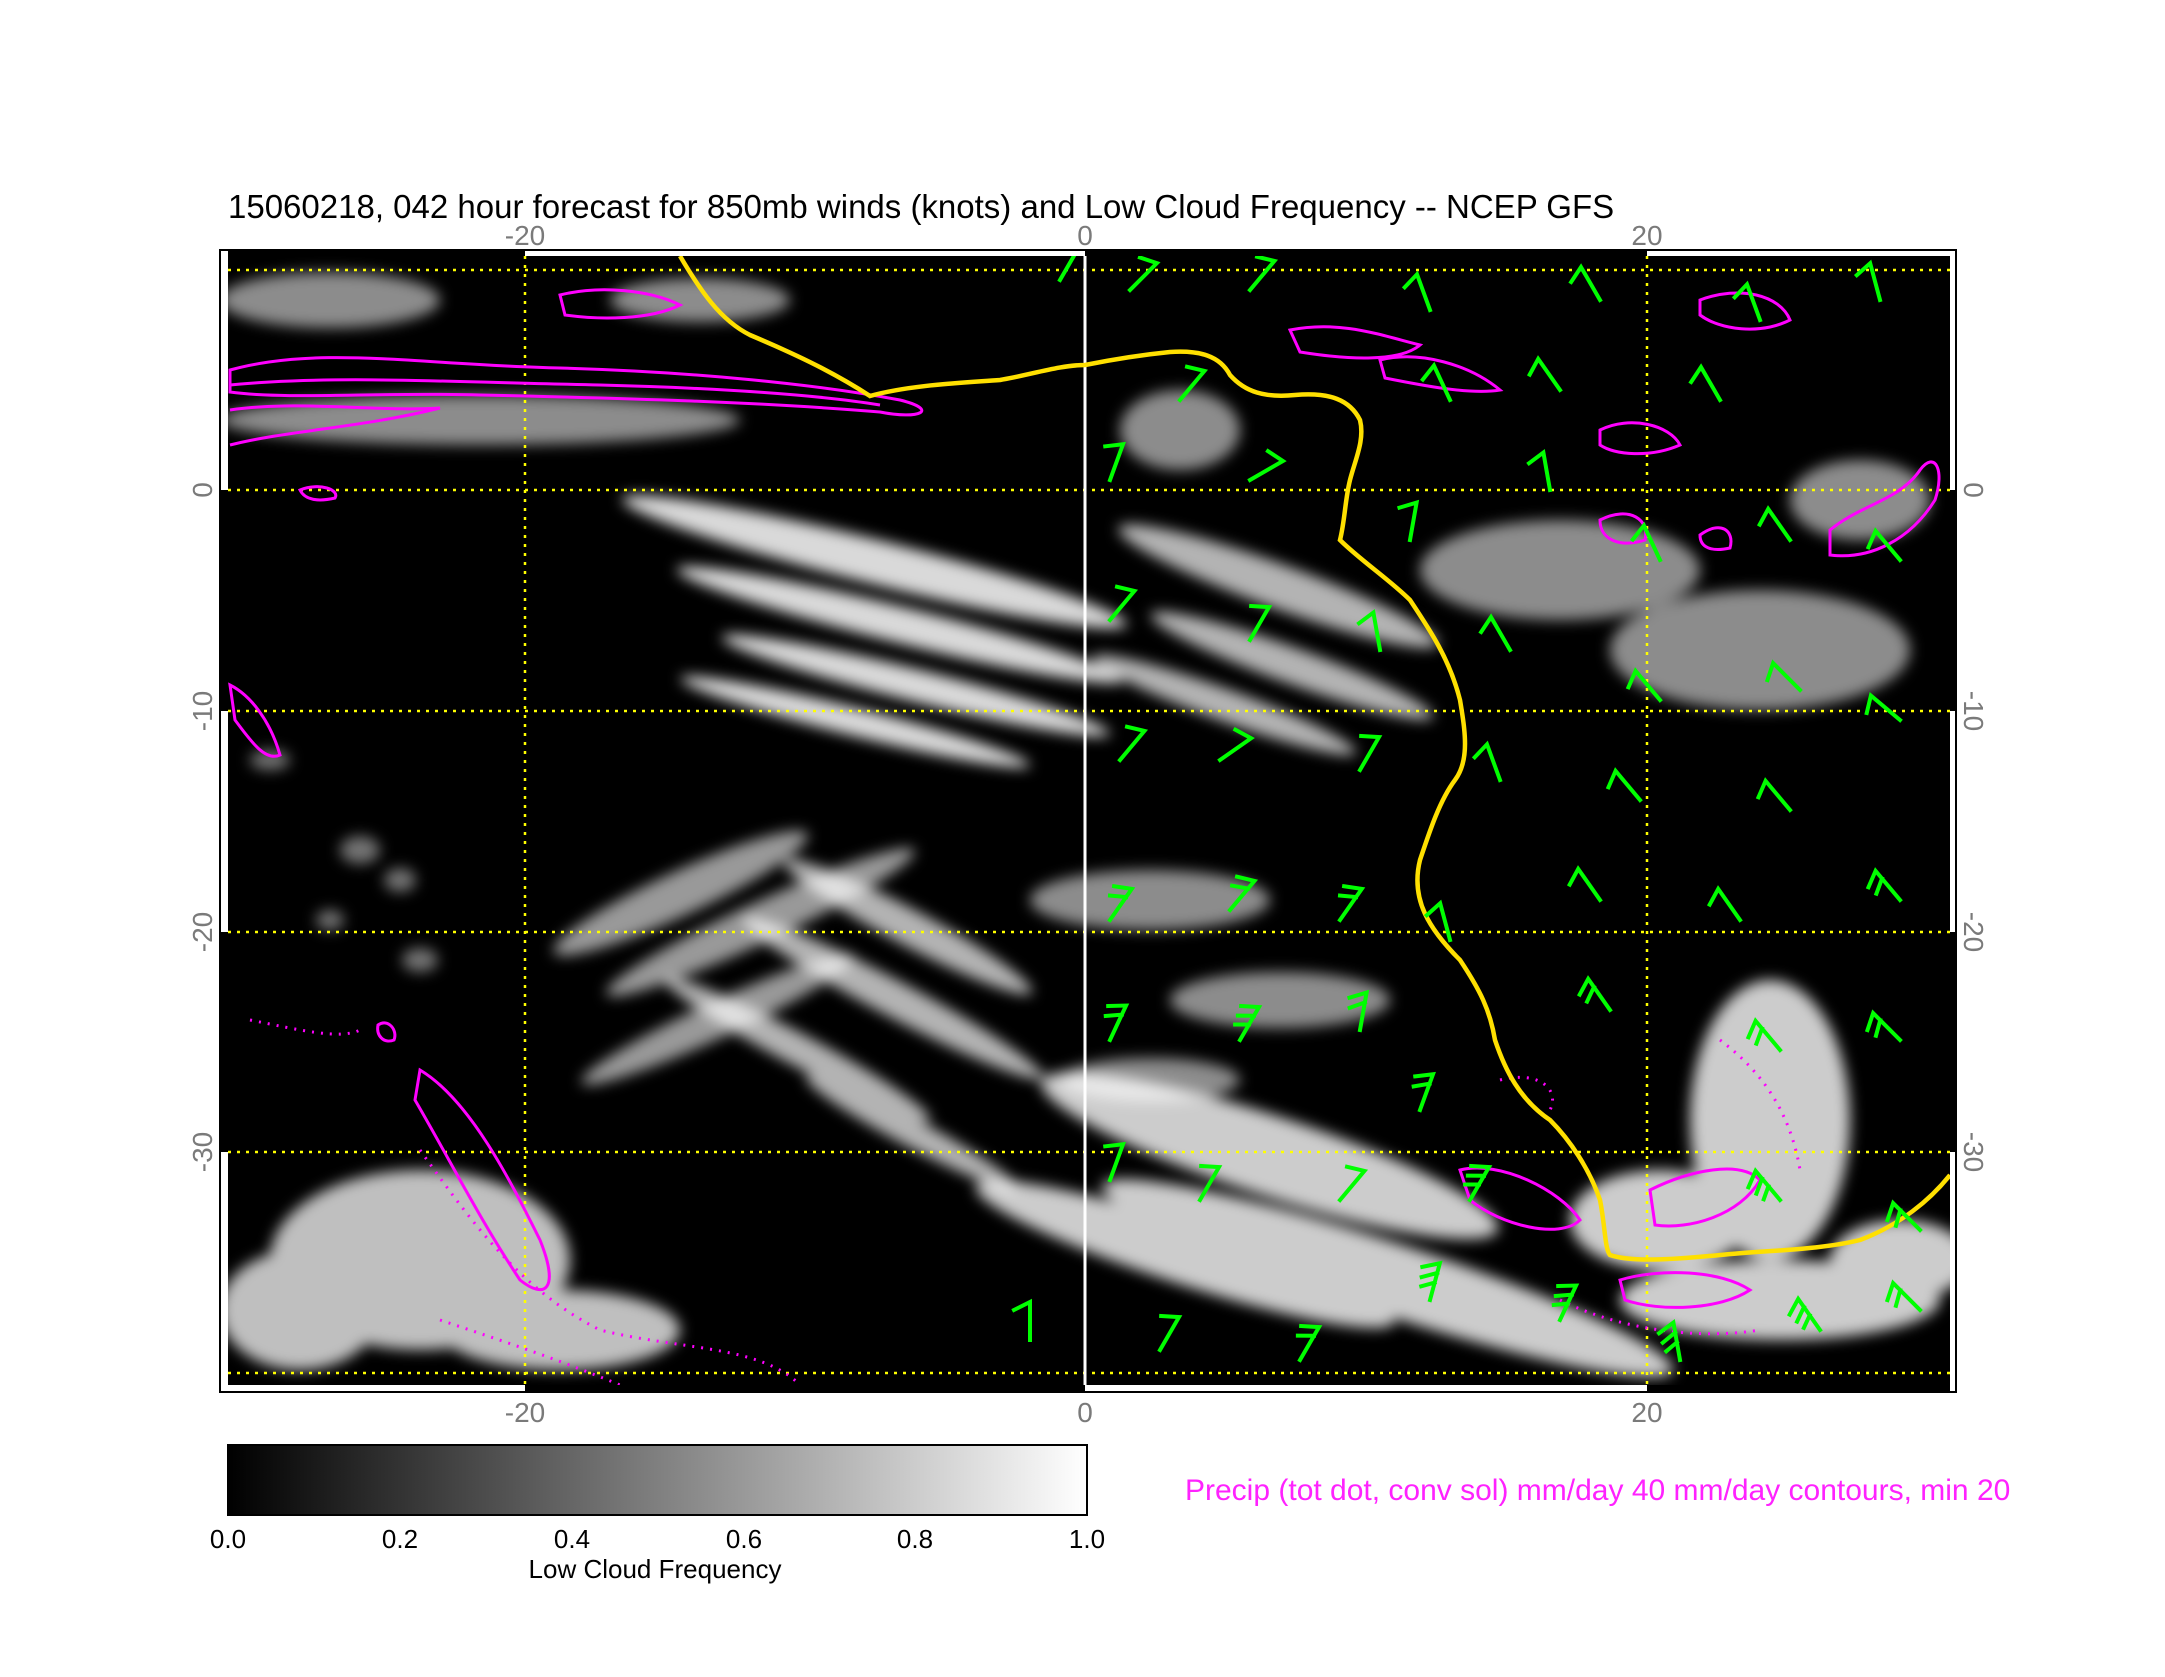 The width and height of the screenshot is (2165, 1677). Describe the element at coordinates (1973, 711) in the screenshot. I see `lat-tick-right-1: -10` at that location.